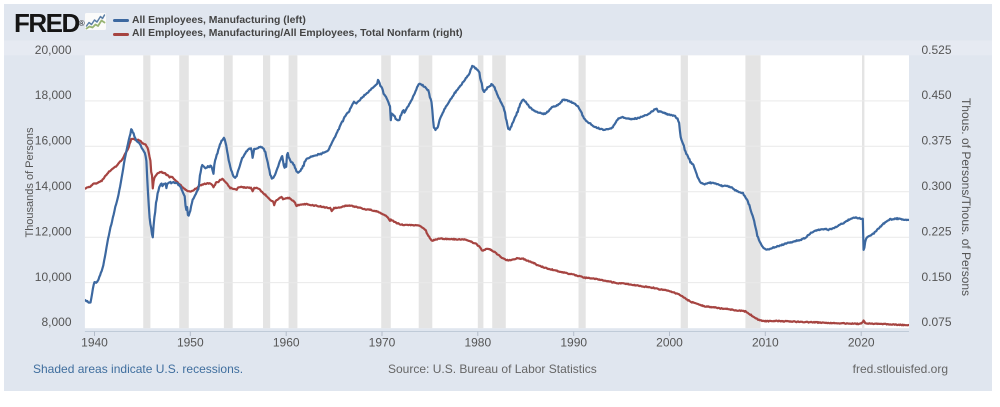 The height and width of the screenshot is (407, 1000). I want to click on svg-text: 0.525, so click(937, 50).